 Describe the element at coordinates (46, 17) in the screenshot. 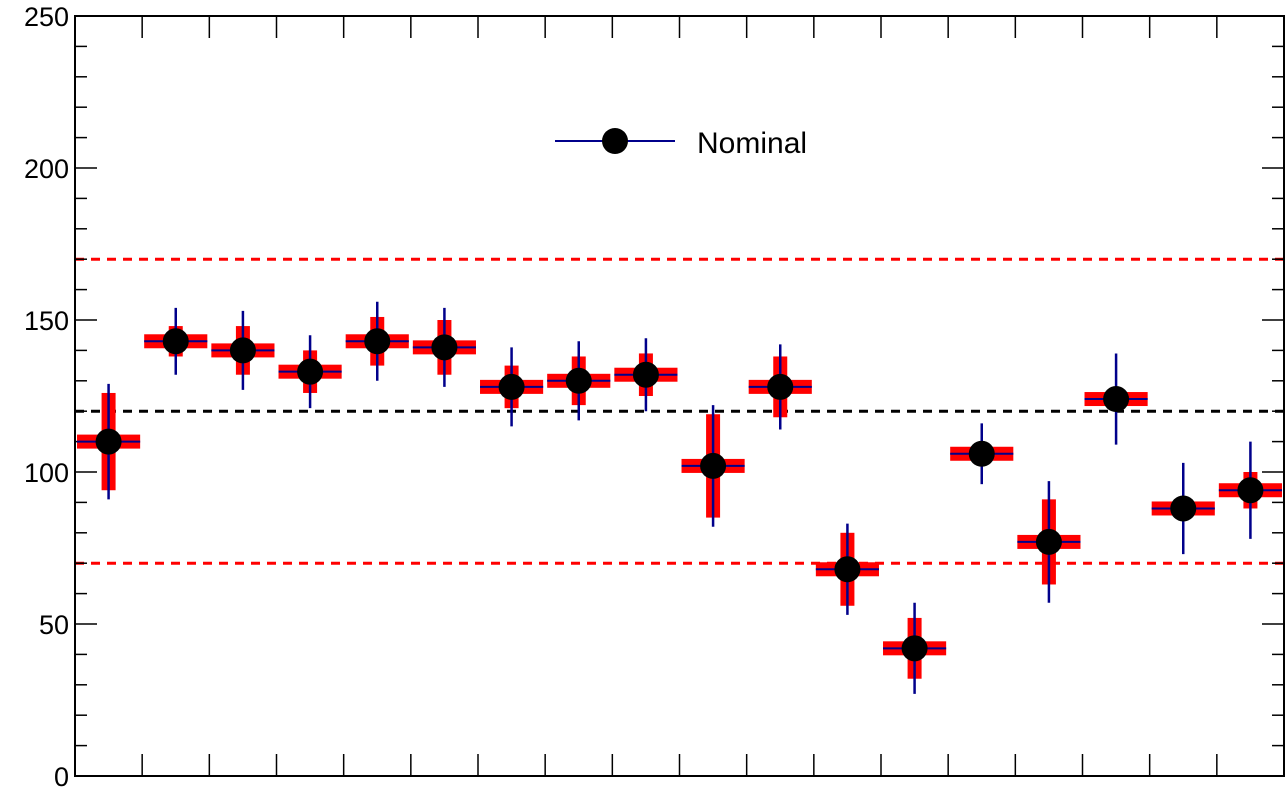

I see `y-tick-label: 250` at that location.